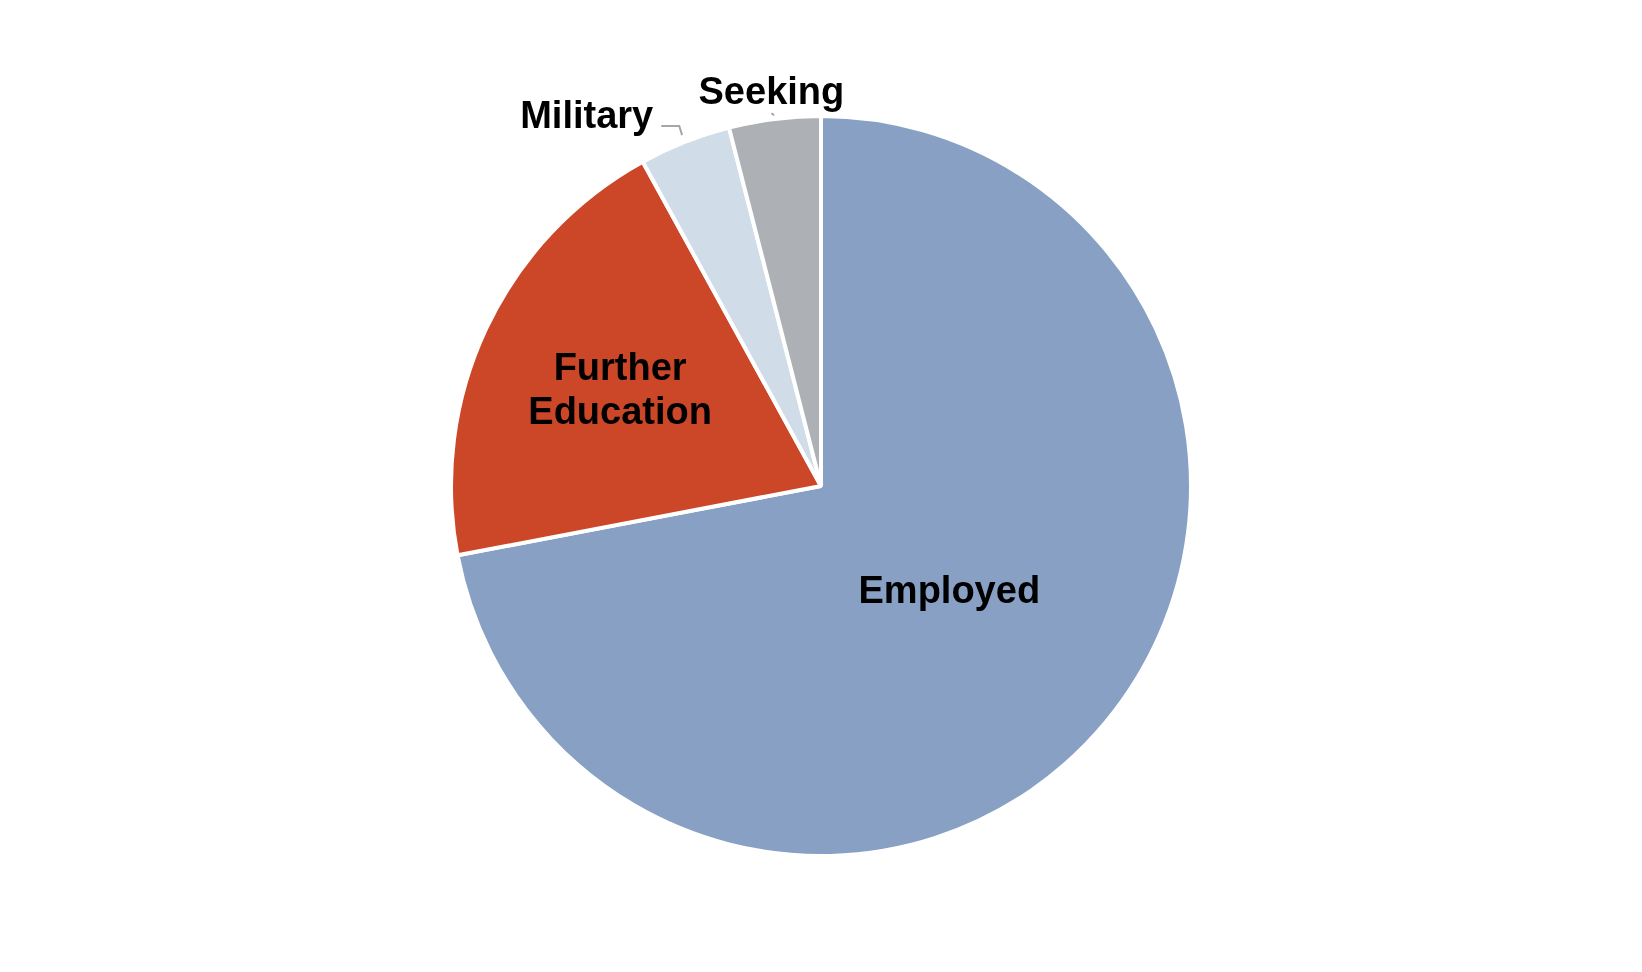 The width and height of the screenshot is (1642, 972). I want to click on slice-label: Military, so click(587, 115).